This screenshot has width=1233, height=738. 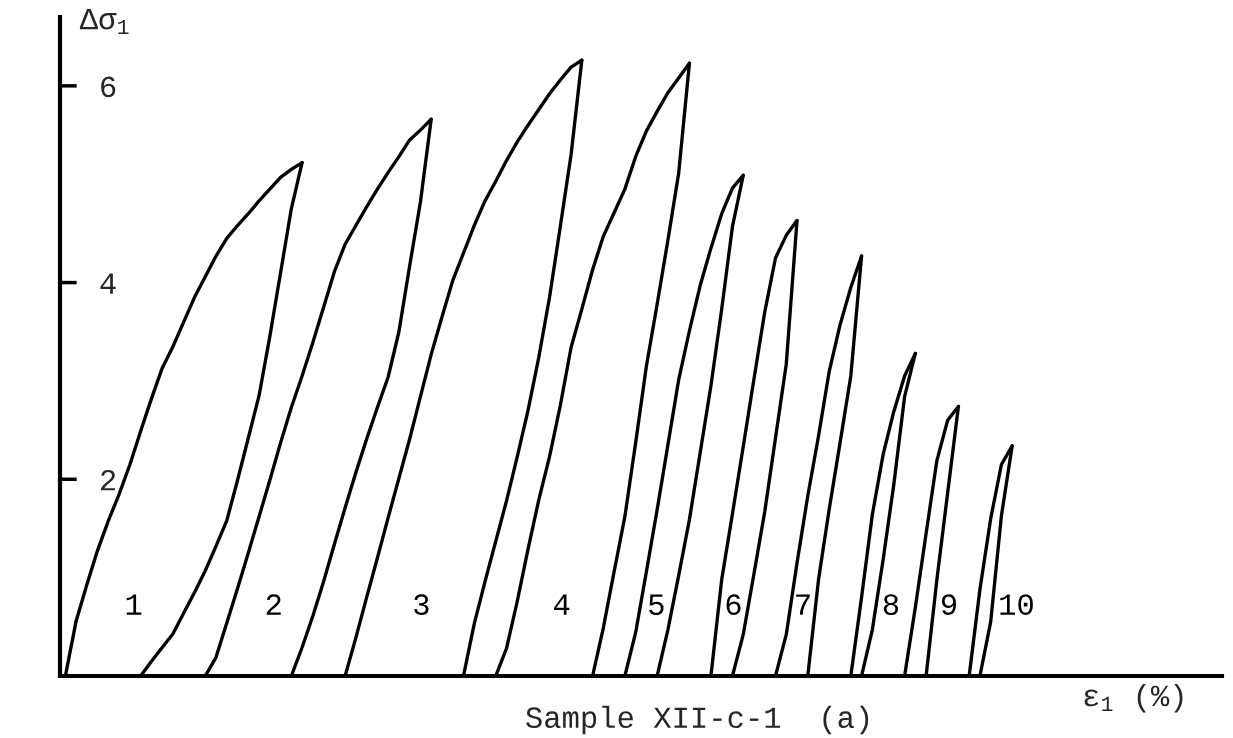 I want to click on series-label: 6, so click(x=733, y=605).